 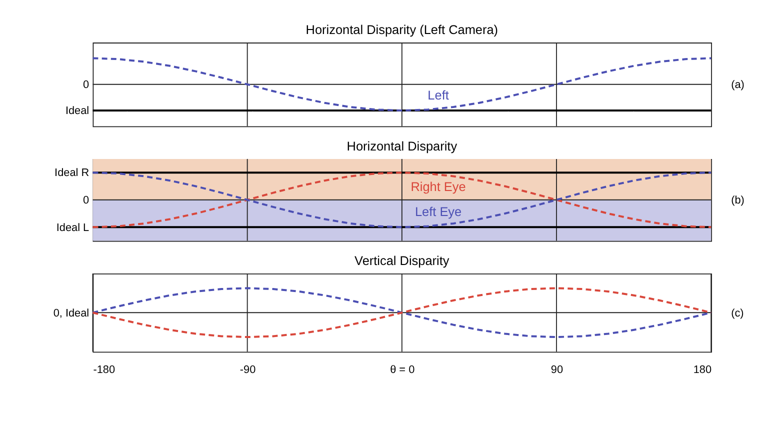 What do you see at coordinates (737, 85) in the screenshot?
I see `text: (a)` at bounding box center [737, 85].